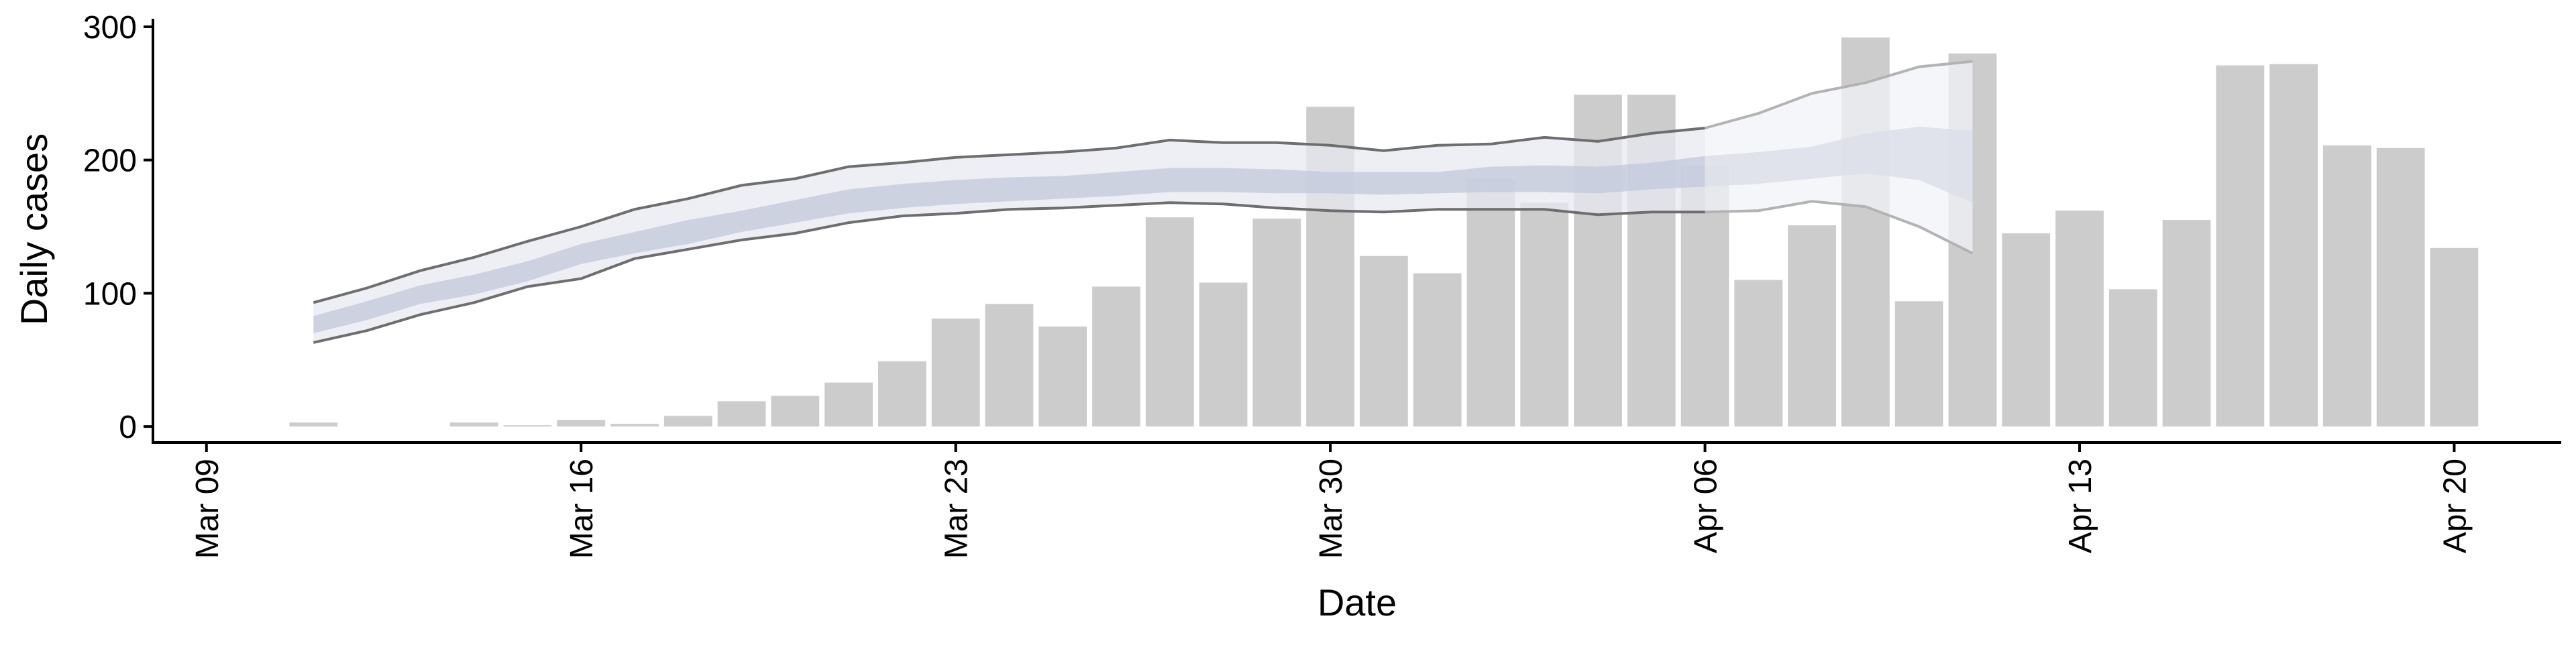 This screenshot has width=2576, height=647. Describe the element at coordinates (2455, 506) in the screenshot. I see `x-tick-label-2020-04-20: Apr 20` at that location.